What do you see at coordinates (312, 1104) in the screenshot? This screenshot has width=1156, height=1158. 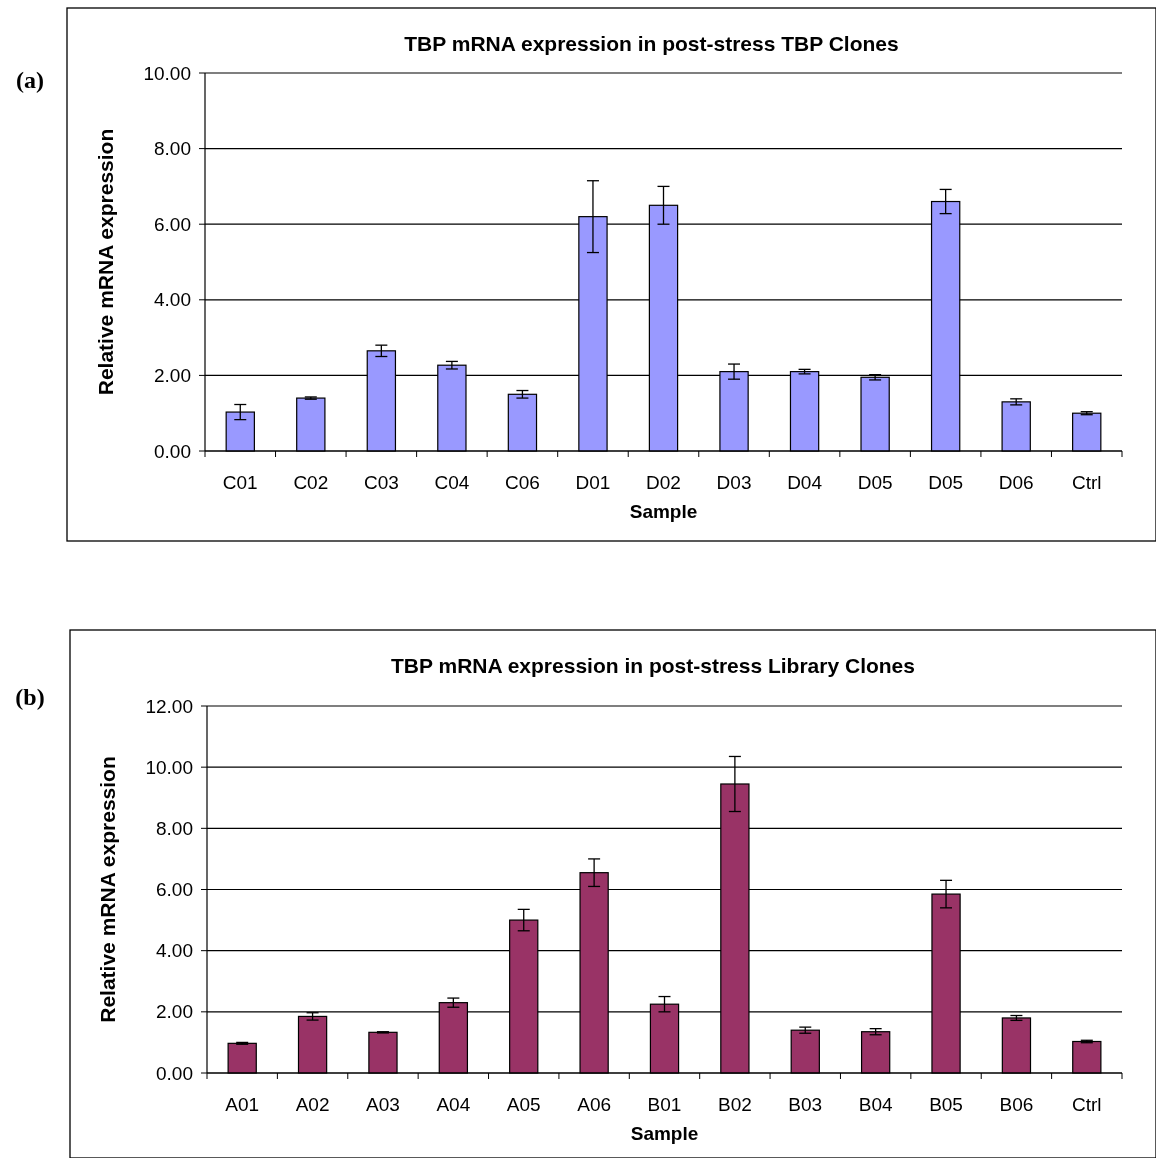 I see `x-tick-label: A02` at bounding box center [312, 1104].